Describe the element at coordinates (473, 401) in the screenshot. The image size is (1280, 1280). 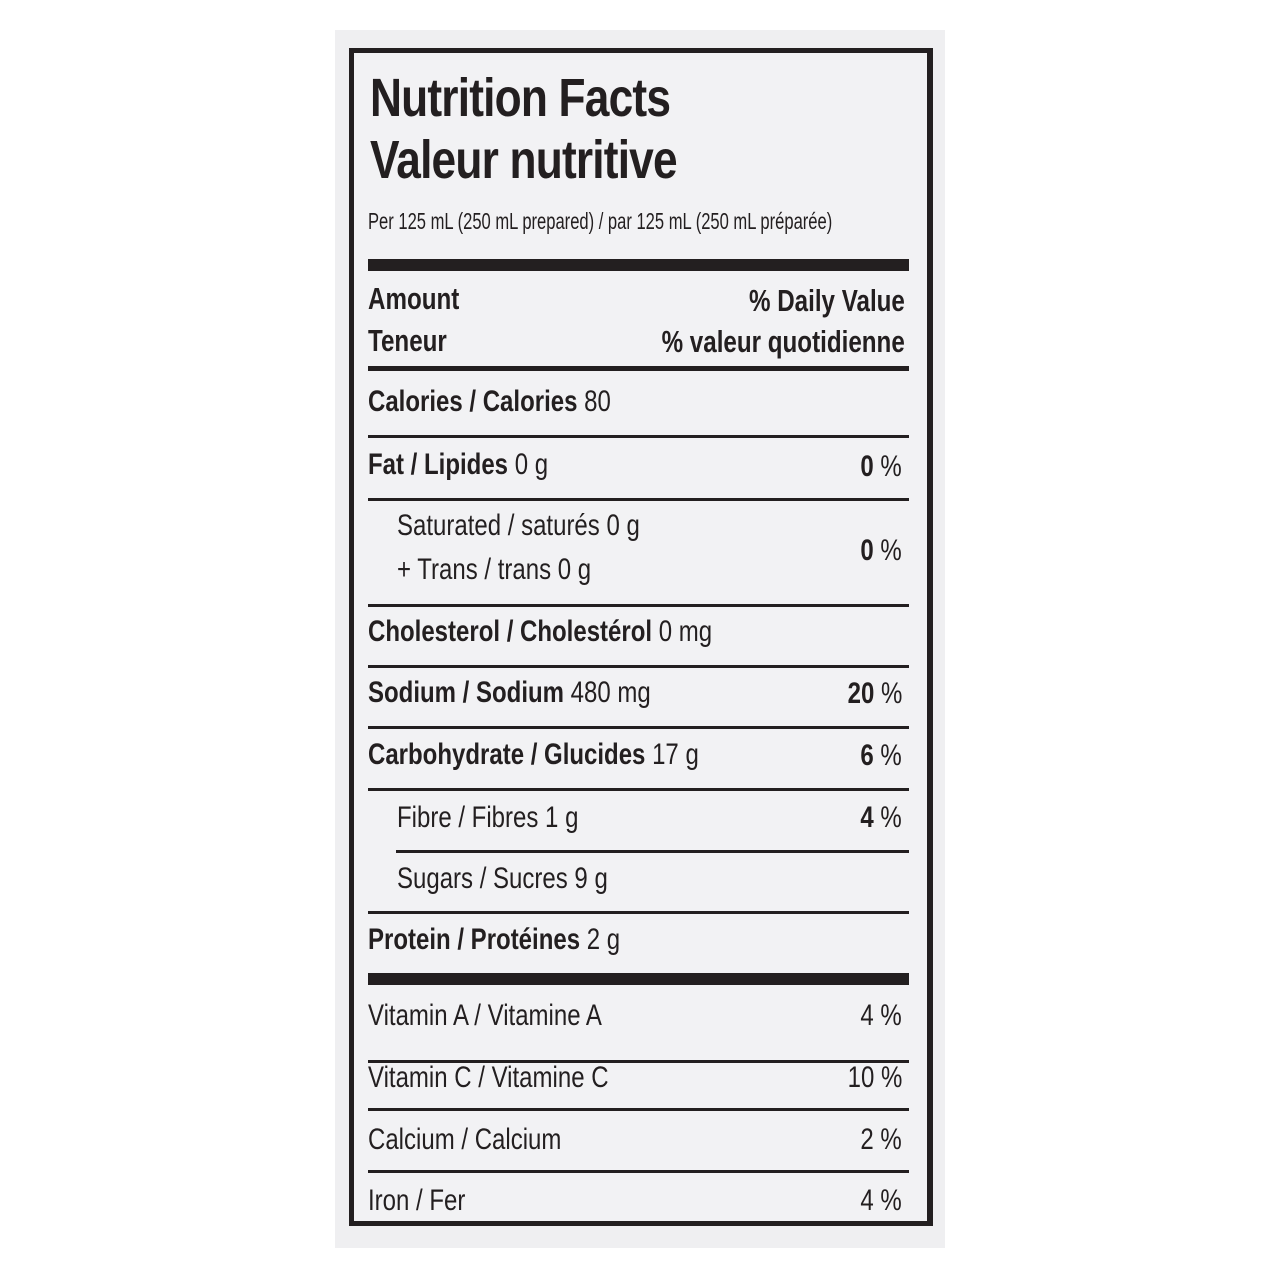
I see `nutrient-name: Calories / Calories` at that location.